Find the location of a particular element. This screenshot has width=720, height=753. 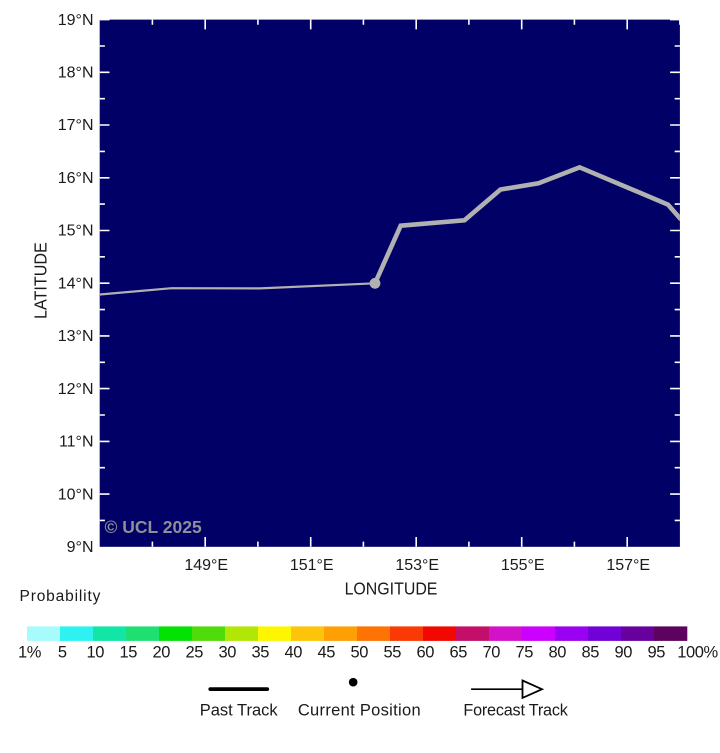

svg-text: © UCL 2025 is located at coordinates (153, 527).